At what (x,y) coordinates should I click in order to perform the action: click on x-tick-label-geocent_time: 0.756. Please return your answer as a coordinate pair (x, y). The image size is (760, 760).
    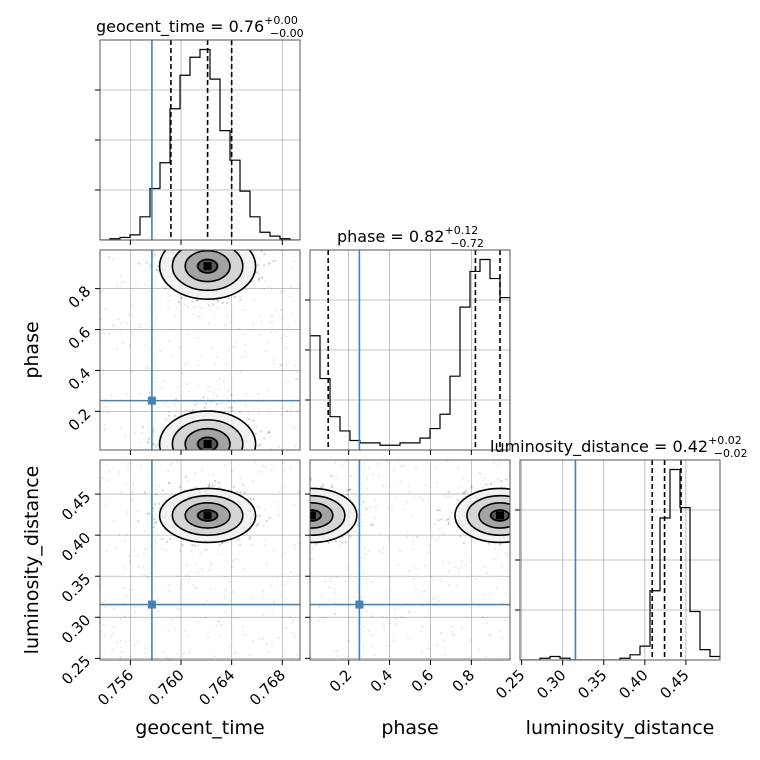
    Looking at the image, I should click on (115, 687).